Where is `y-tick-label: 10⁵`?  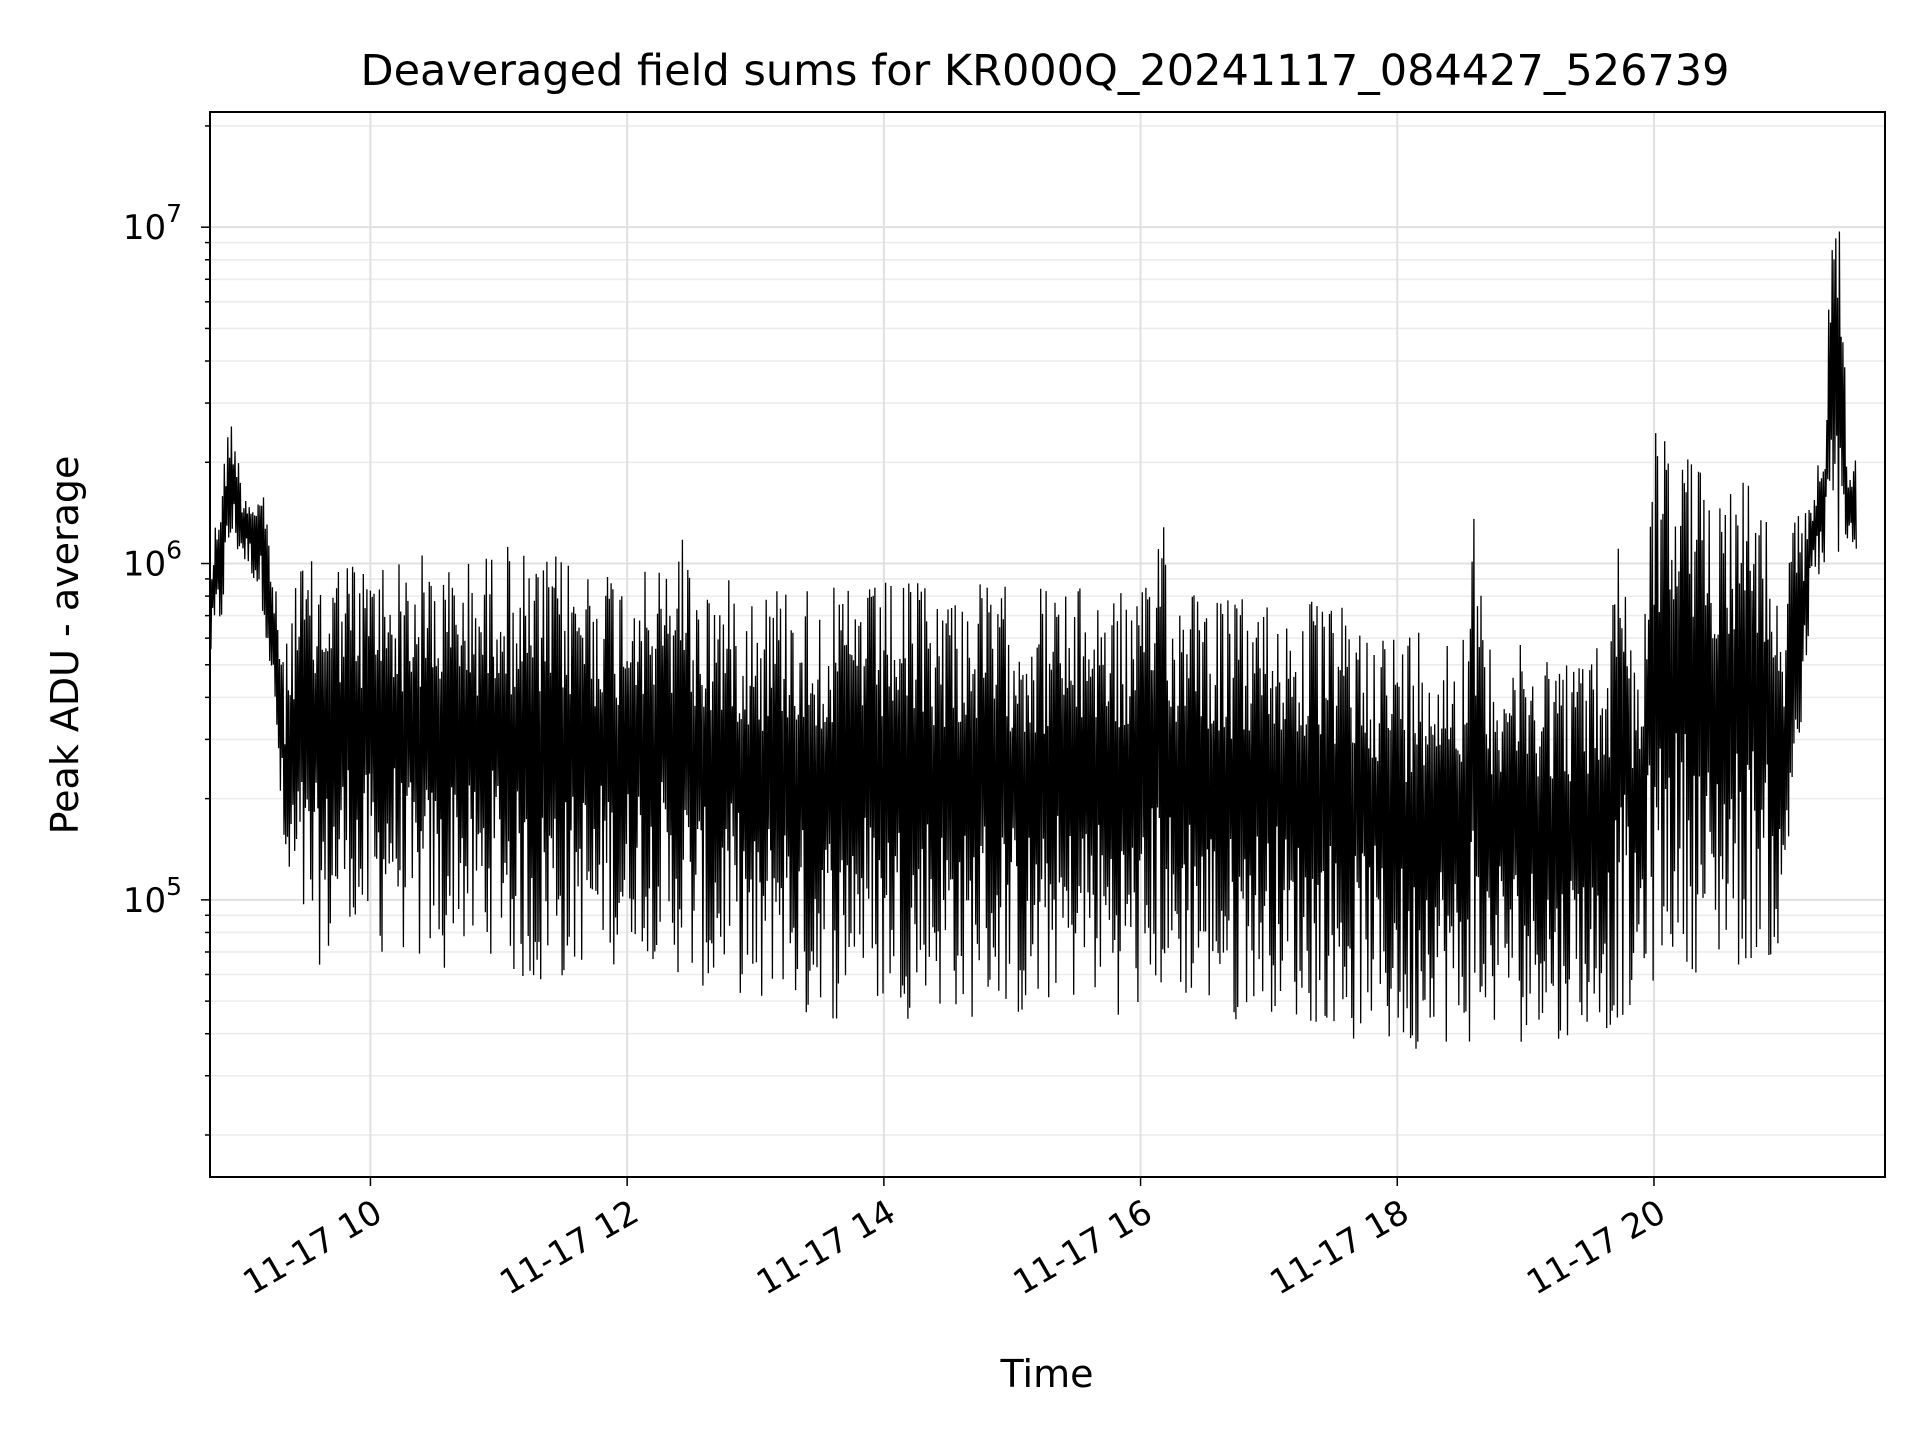
y-tick-label: 10⁵ is located at coordinates (152, 896).